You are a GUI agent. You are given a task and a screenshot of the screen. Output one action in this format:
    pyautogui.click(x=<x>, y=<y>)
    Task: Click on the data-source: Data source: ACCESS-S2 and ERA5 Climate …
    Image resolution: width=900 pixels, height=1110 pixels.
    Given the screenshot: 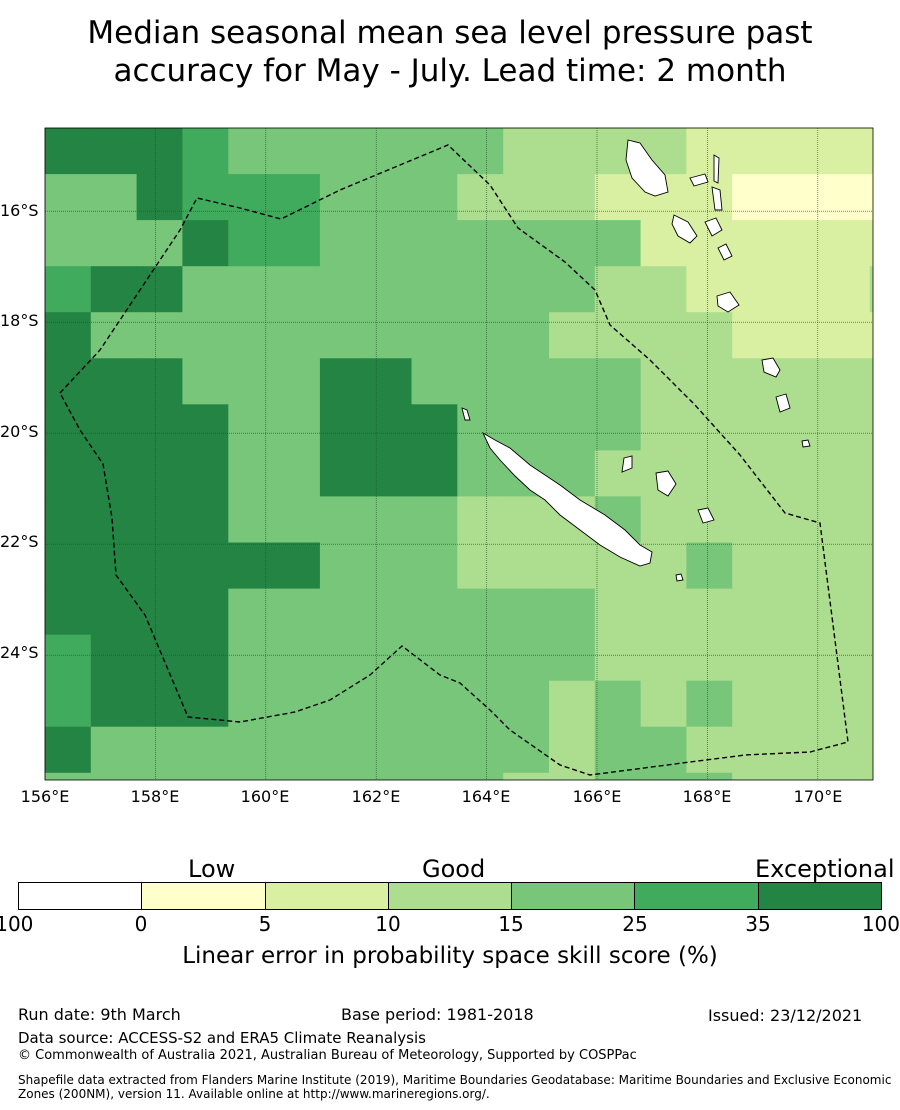 What is the action you would take?
    pyautogui.click(x=222, y=1038)
    